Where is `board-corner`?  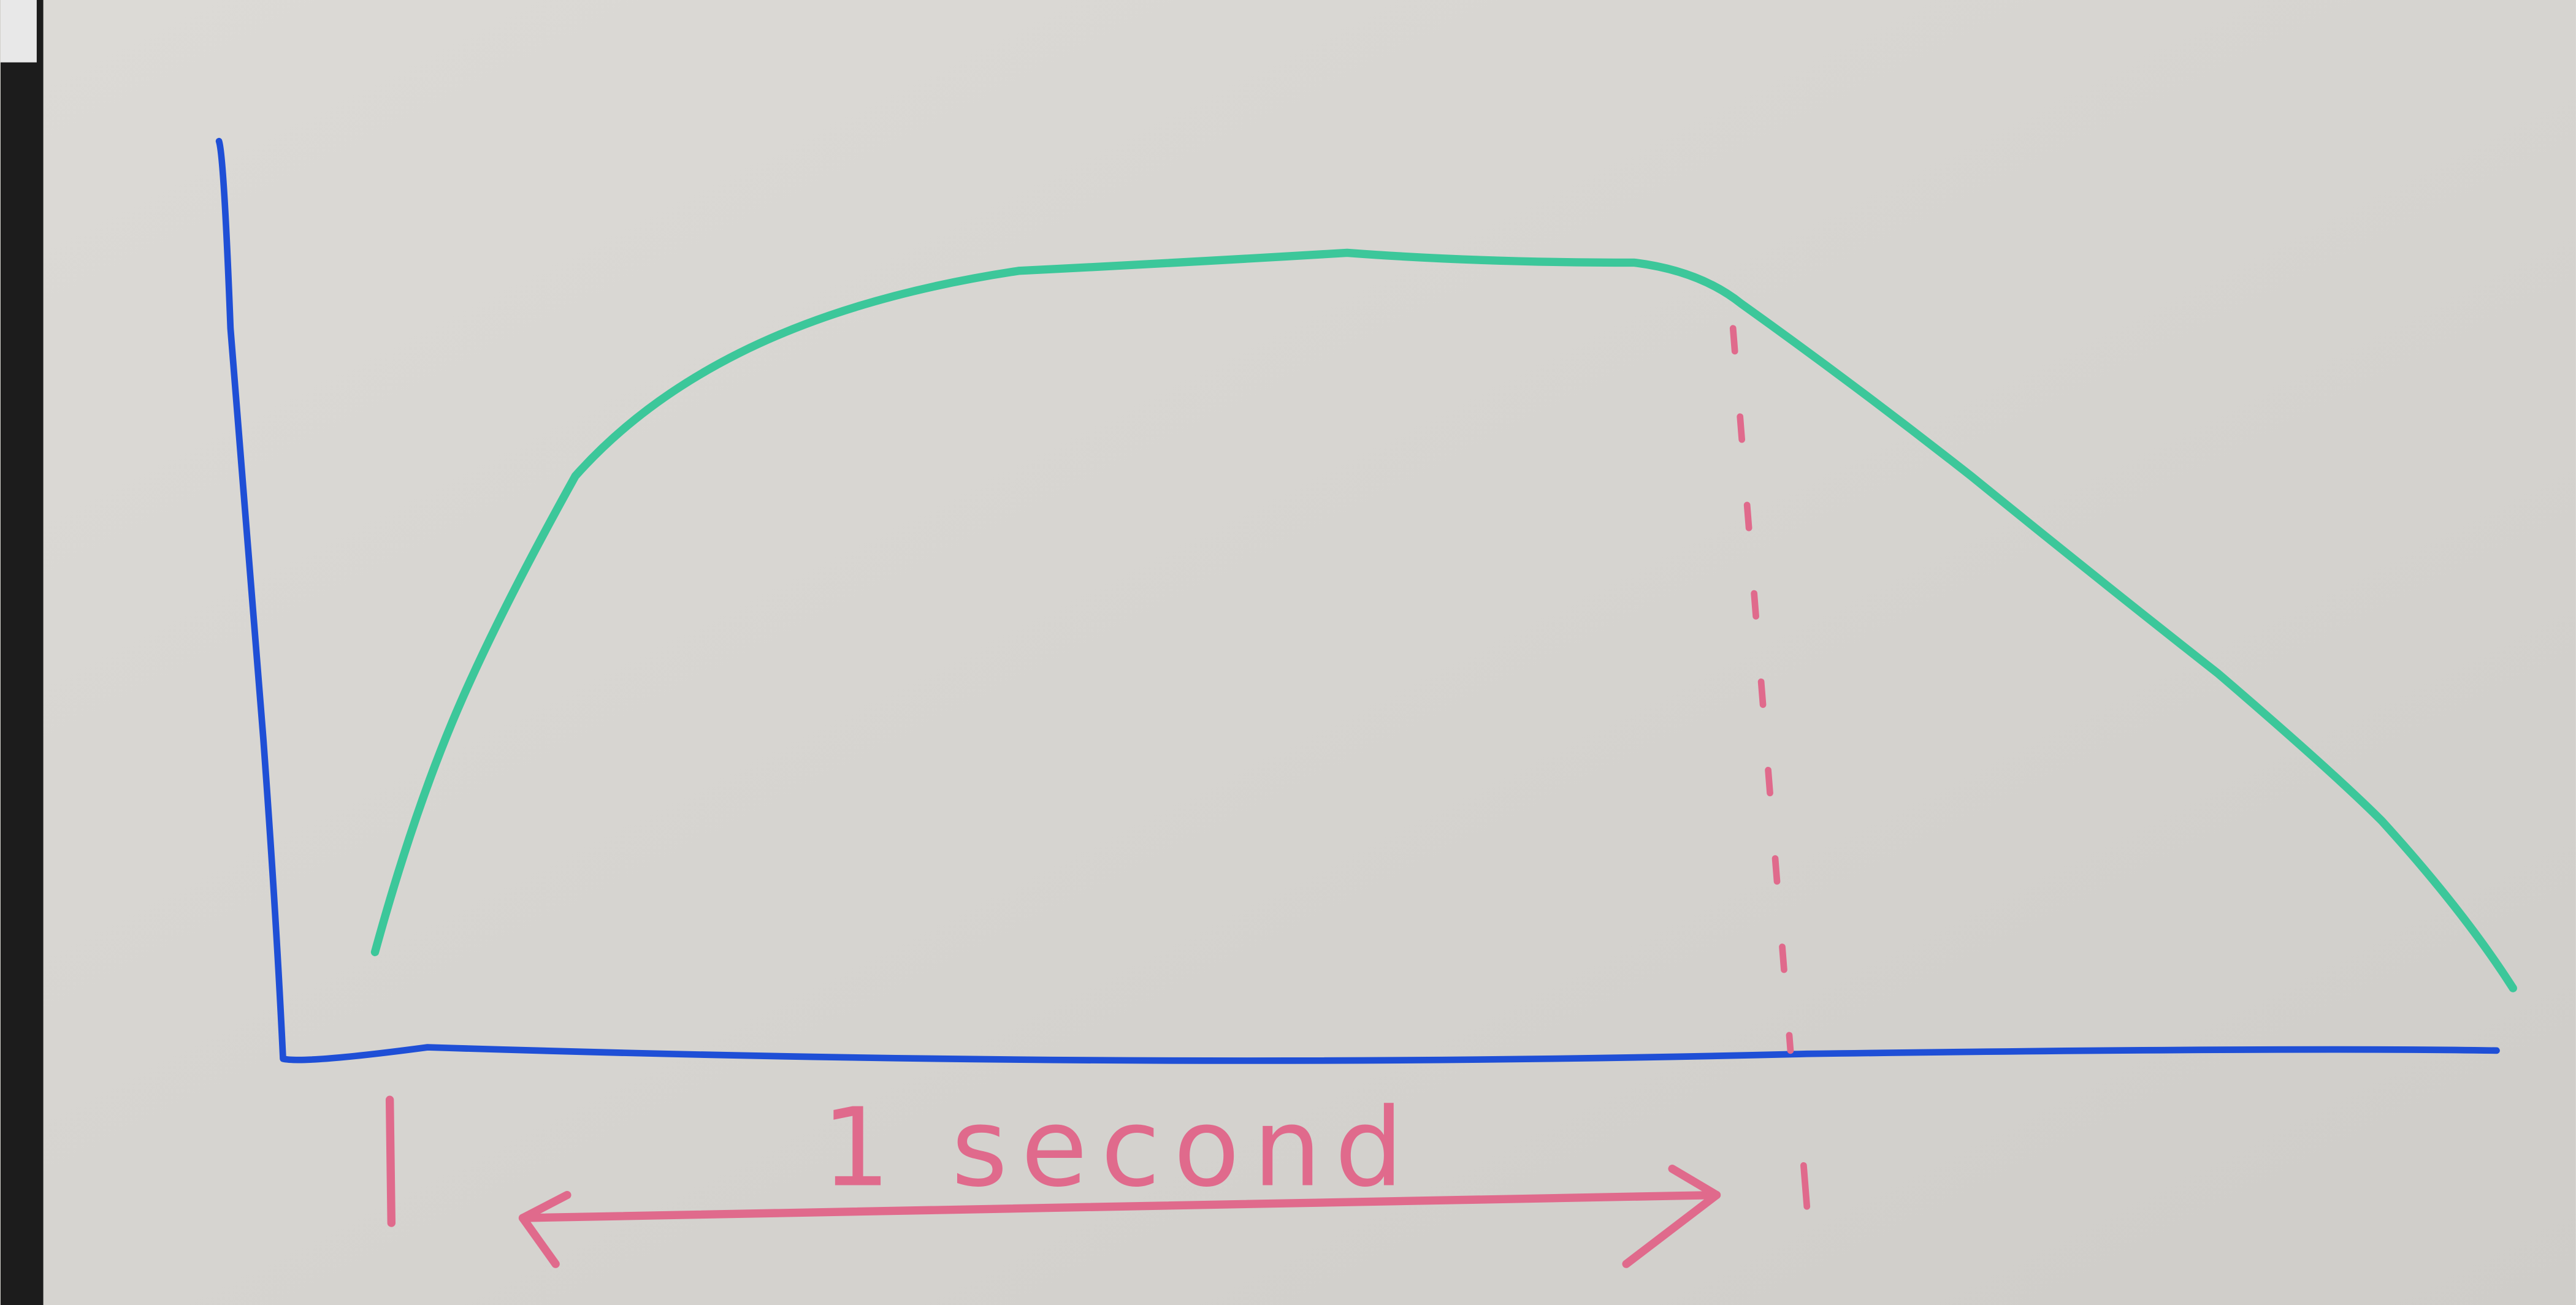
board-corner is located at coordinates (18, 31).